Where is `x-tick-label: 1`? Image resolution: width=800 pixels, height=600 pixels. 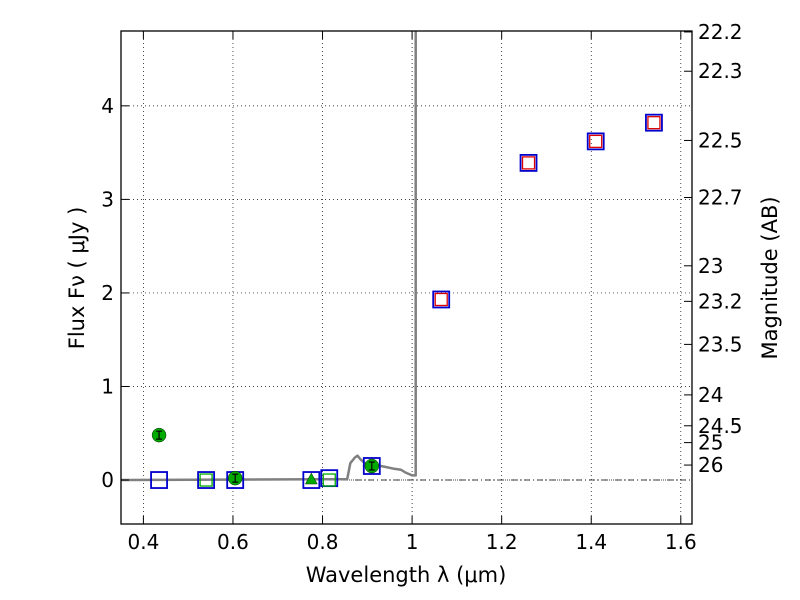
x-tick-label: 1 is located at coordinates (412, 542).